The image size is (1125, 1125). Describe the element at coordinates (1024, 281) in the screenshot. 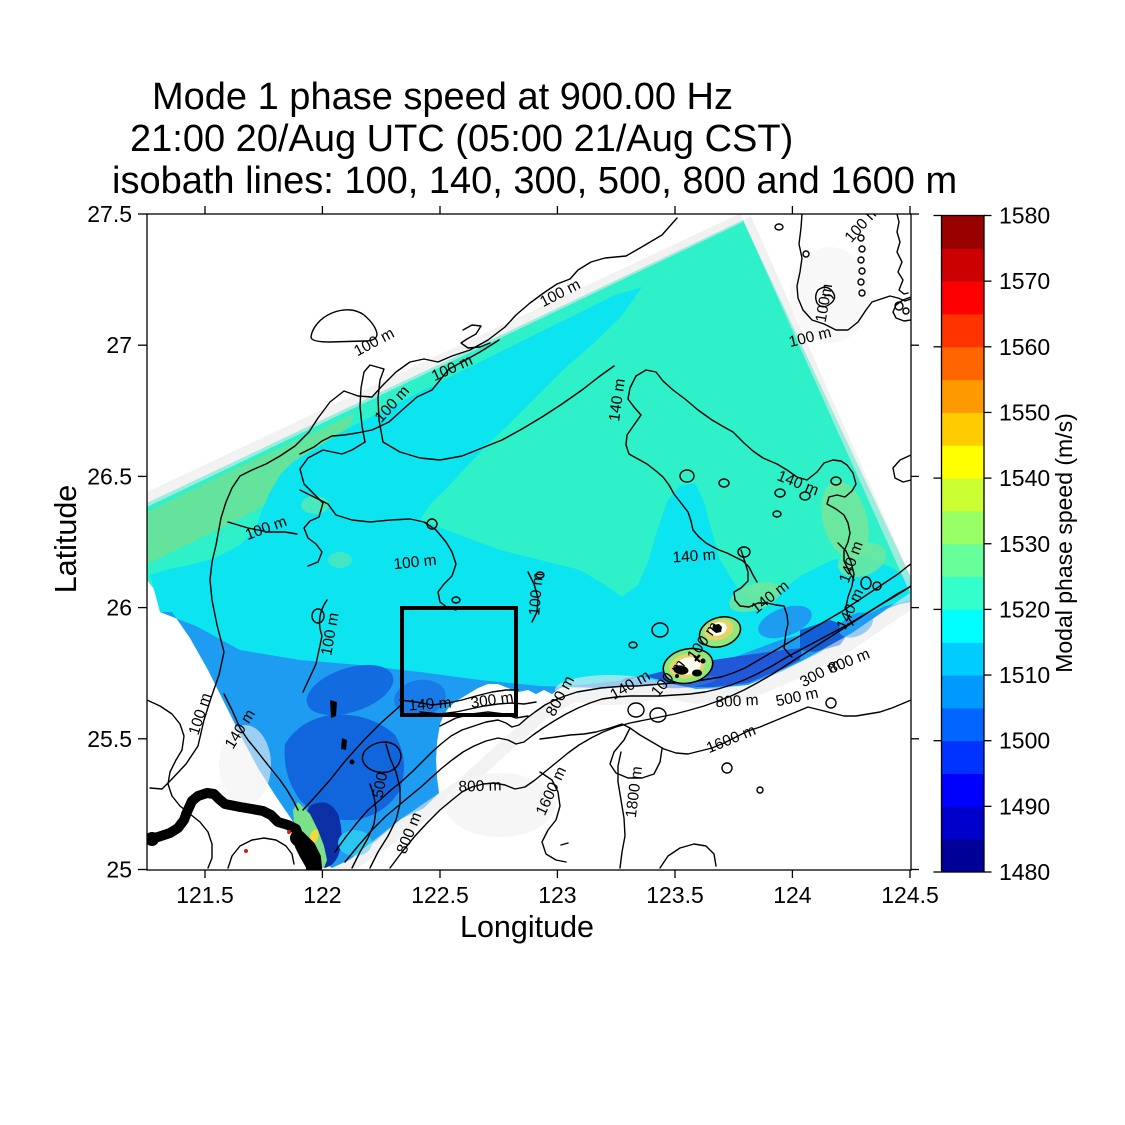

I see `svg-text: 1570` at that location.